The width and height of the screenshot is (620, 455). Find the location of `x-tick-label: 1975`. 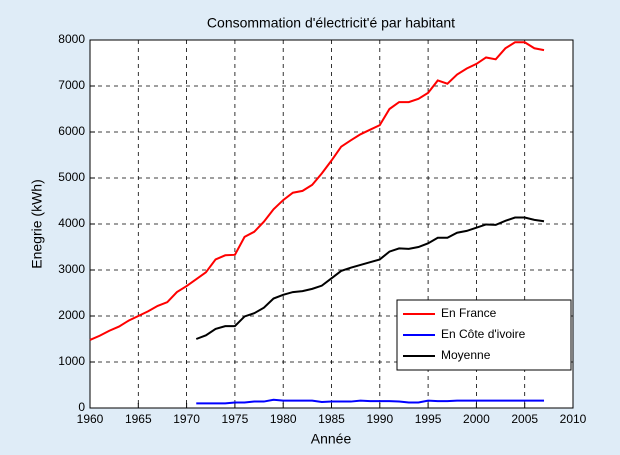

x-tick-label: 1975 is located at coordinates (235, 419).